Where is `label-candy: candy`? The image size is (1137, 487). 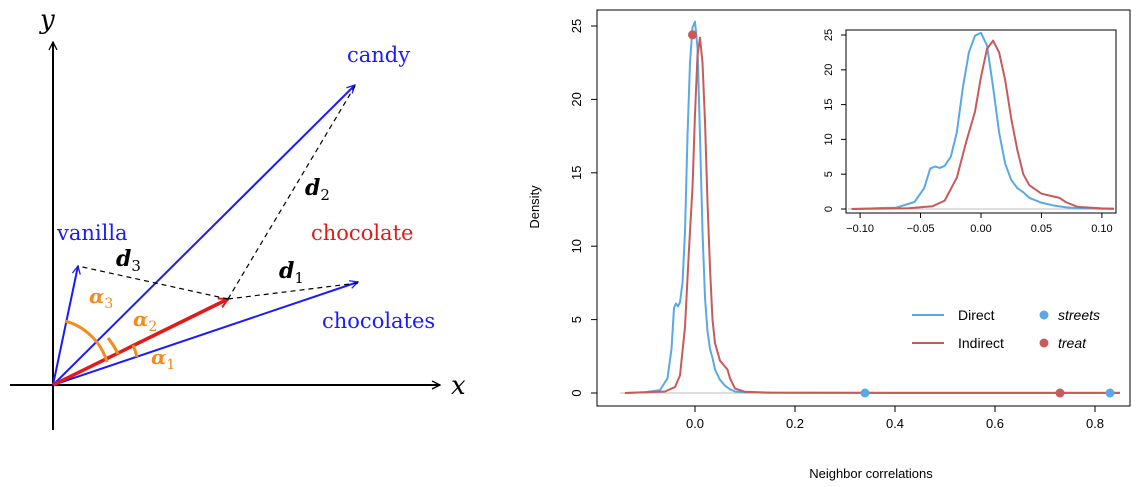 label-candy: candy is located at coordinates (378, 55).